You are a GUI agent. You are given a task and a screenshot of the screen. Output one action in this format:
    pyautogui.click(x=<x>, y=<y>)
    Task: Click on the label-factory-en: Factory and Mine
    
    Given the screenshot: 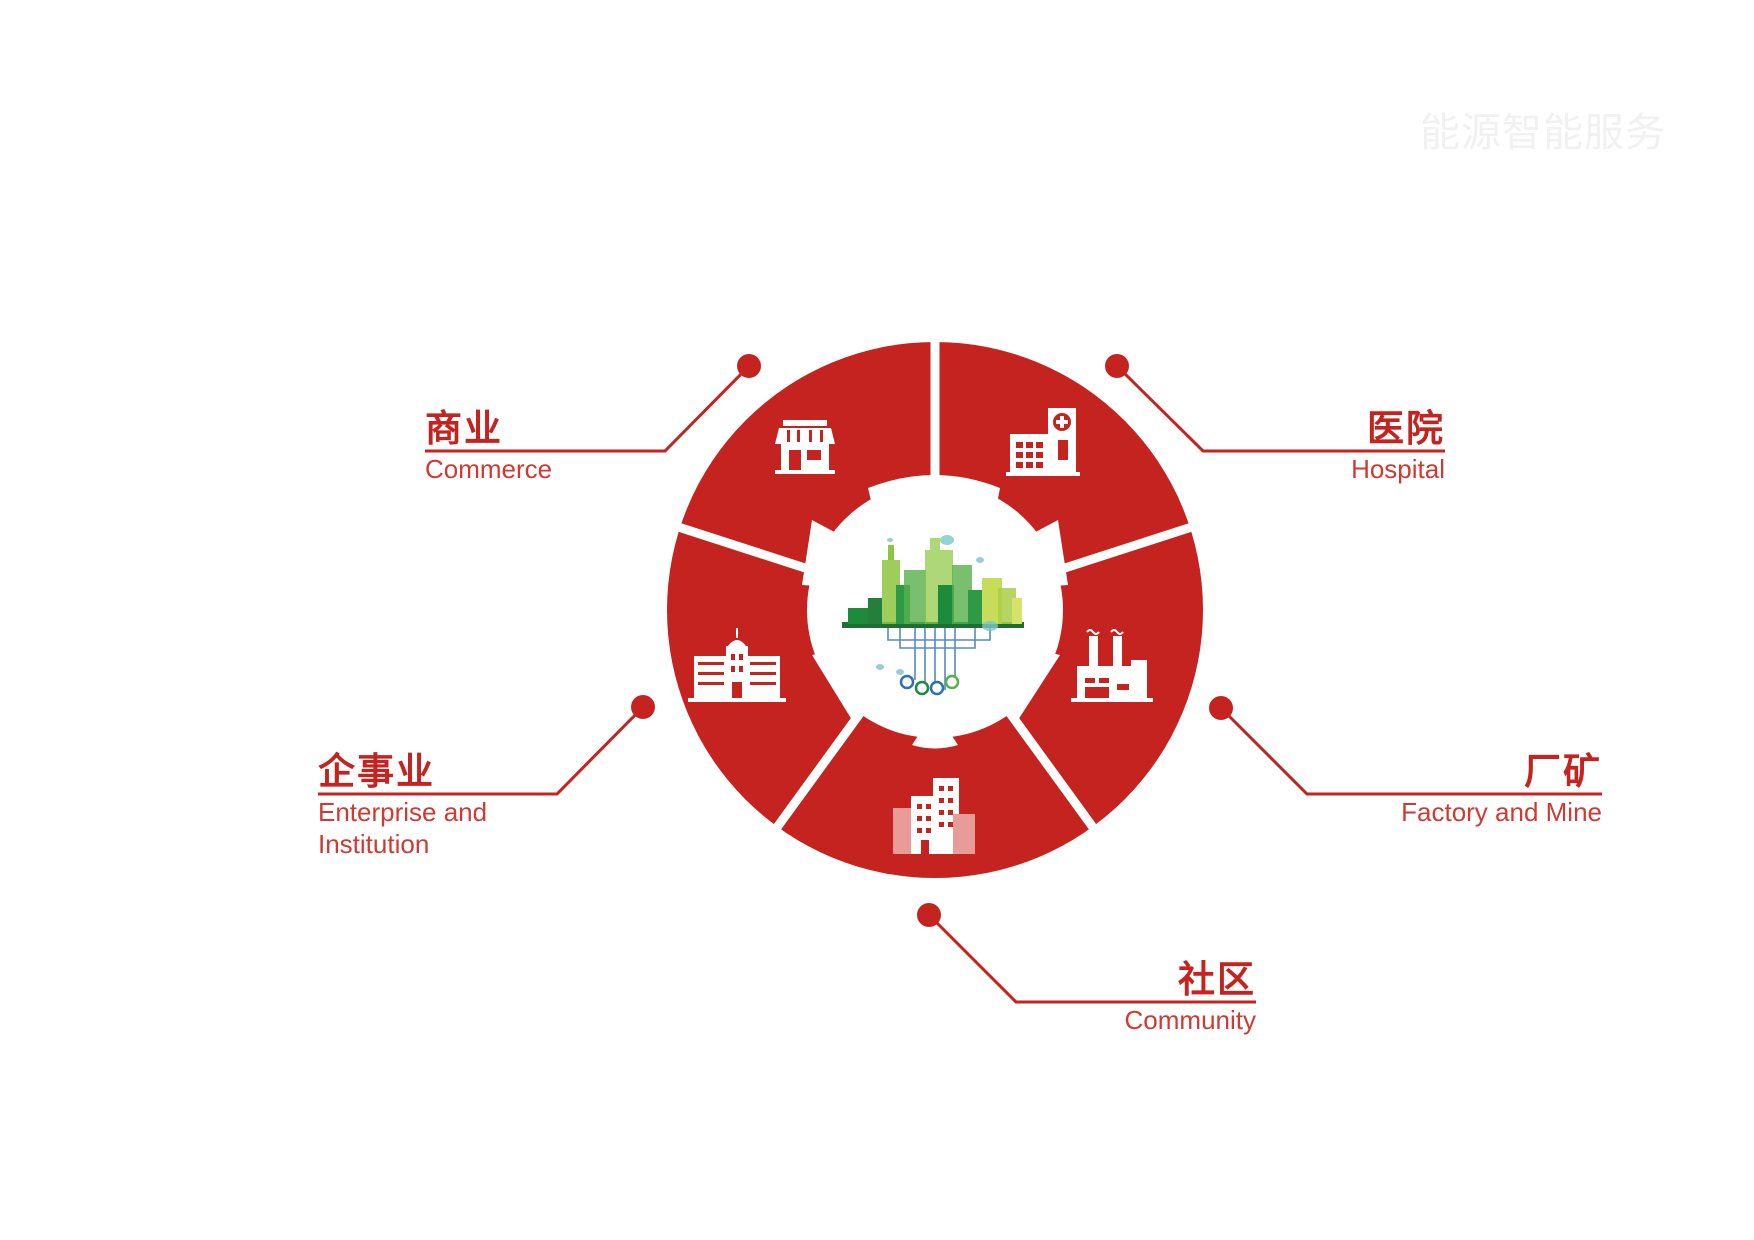 What is the action you would take?
    pyautogui.click(x=1501, y=811)
    